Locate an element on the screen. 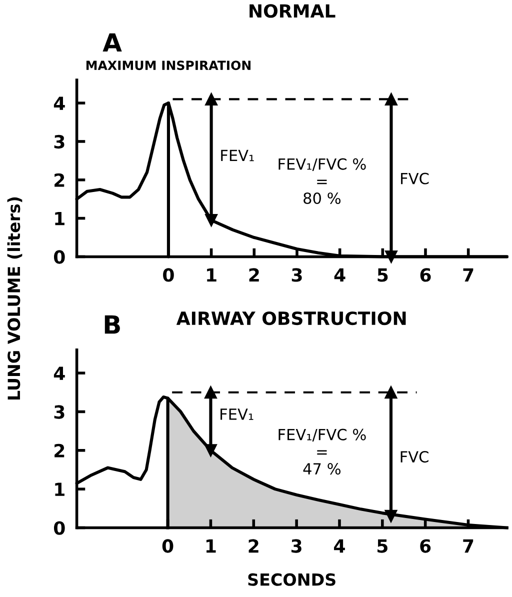  text: B is located at coordinates (112, 324).